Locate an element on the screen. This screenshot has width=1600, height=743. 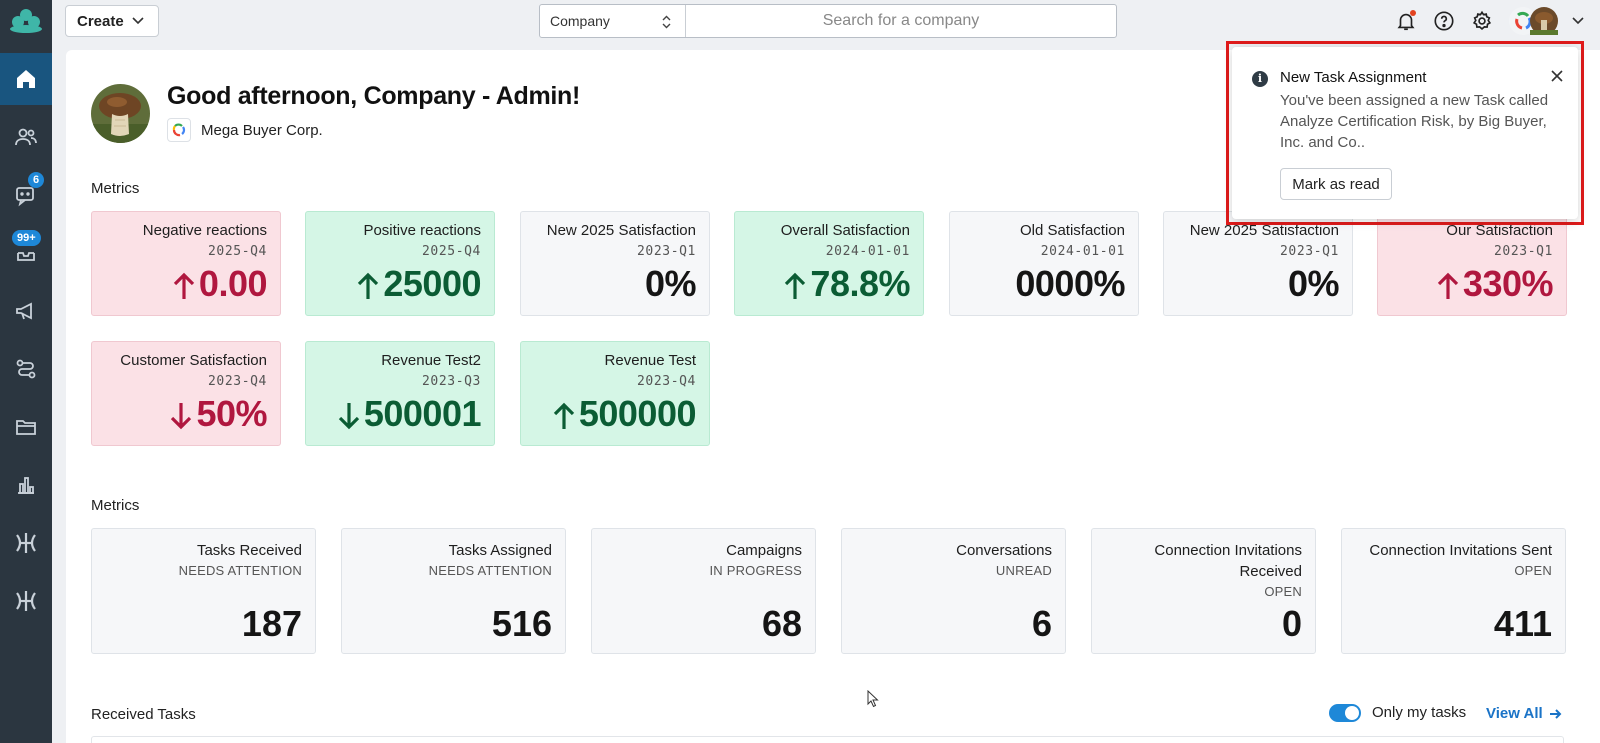
chevron-down-icon is located at coordinates (138, 21).